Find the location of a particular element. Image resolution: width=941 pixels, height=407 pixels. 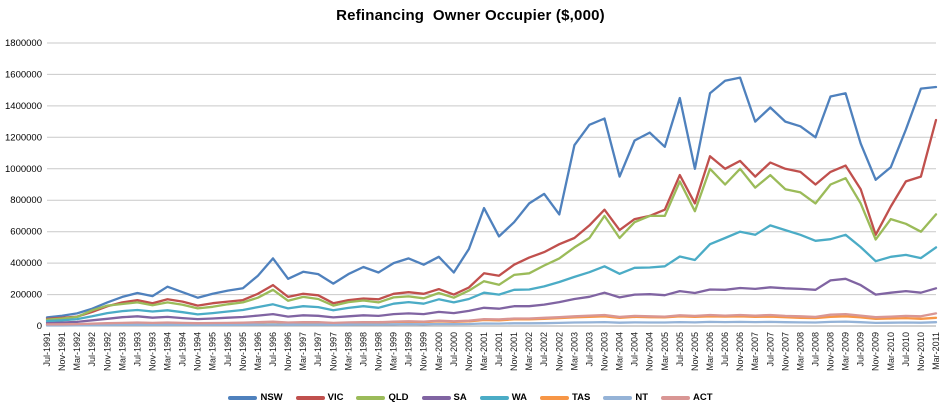

chart-title: Refinancing Owner Occupier ($,000) is located at coordinates (470, 15).